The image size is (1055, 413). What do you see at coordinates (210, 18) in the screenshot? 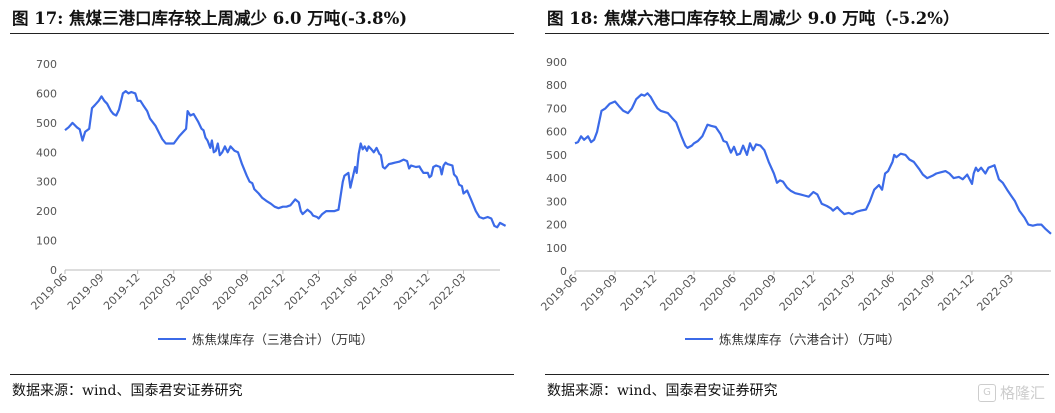
I see `figure-title: 图 17: 焦煤三港口库存较上周减少 6.0 万吨(-3.8%)` at bounding box center [210, 18].